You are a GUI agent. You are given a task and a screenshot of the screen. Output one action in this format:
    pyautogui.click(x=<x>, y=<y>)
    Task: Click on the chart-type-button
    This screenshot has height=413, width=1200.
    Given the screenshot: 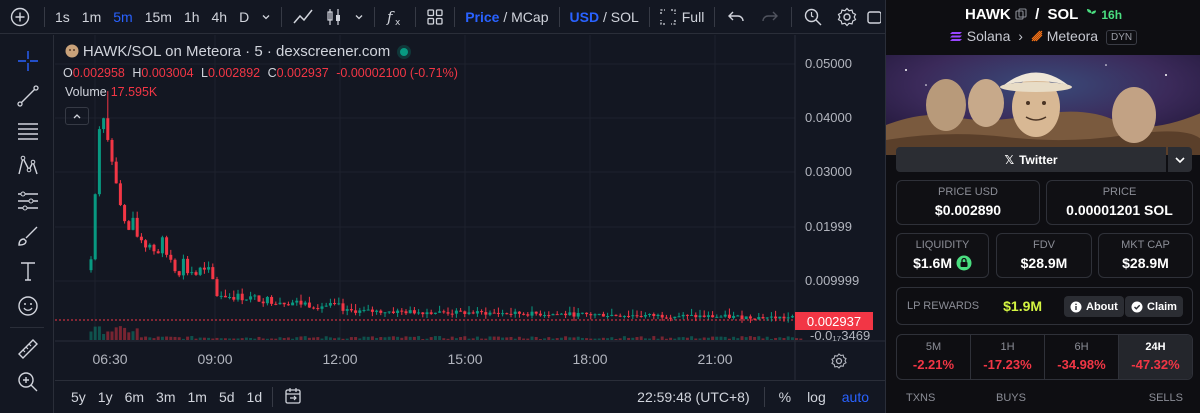 What is the action you would take?
    pyautogui.click(x=303, y=17)
    